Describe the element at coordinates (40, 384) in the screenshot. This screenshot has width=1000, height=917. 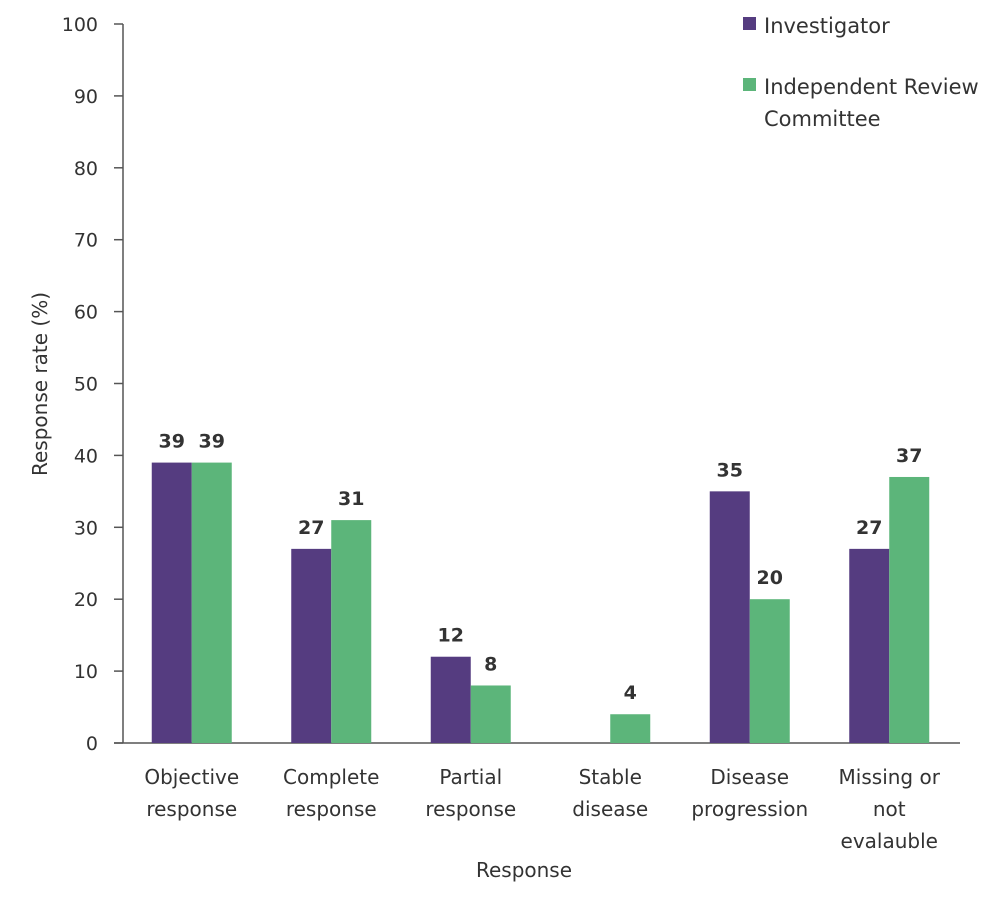
I see `y-axis-title: Response rate (%)` at that location.